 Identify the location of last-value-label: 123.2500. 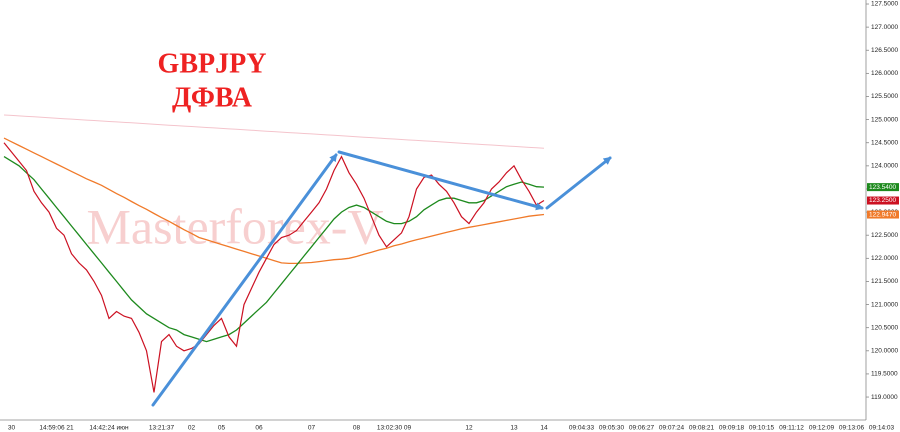
(882, 200).